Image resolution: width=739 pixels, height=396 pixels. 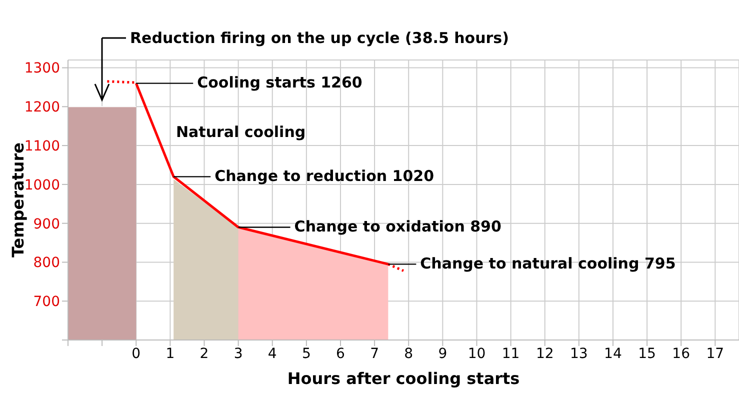 What do you see at coordinates (548, 263) in the screenshot?
I see `annotation: Change to natural cooling 795` at bounding box center [548, 263].